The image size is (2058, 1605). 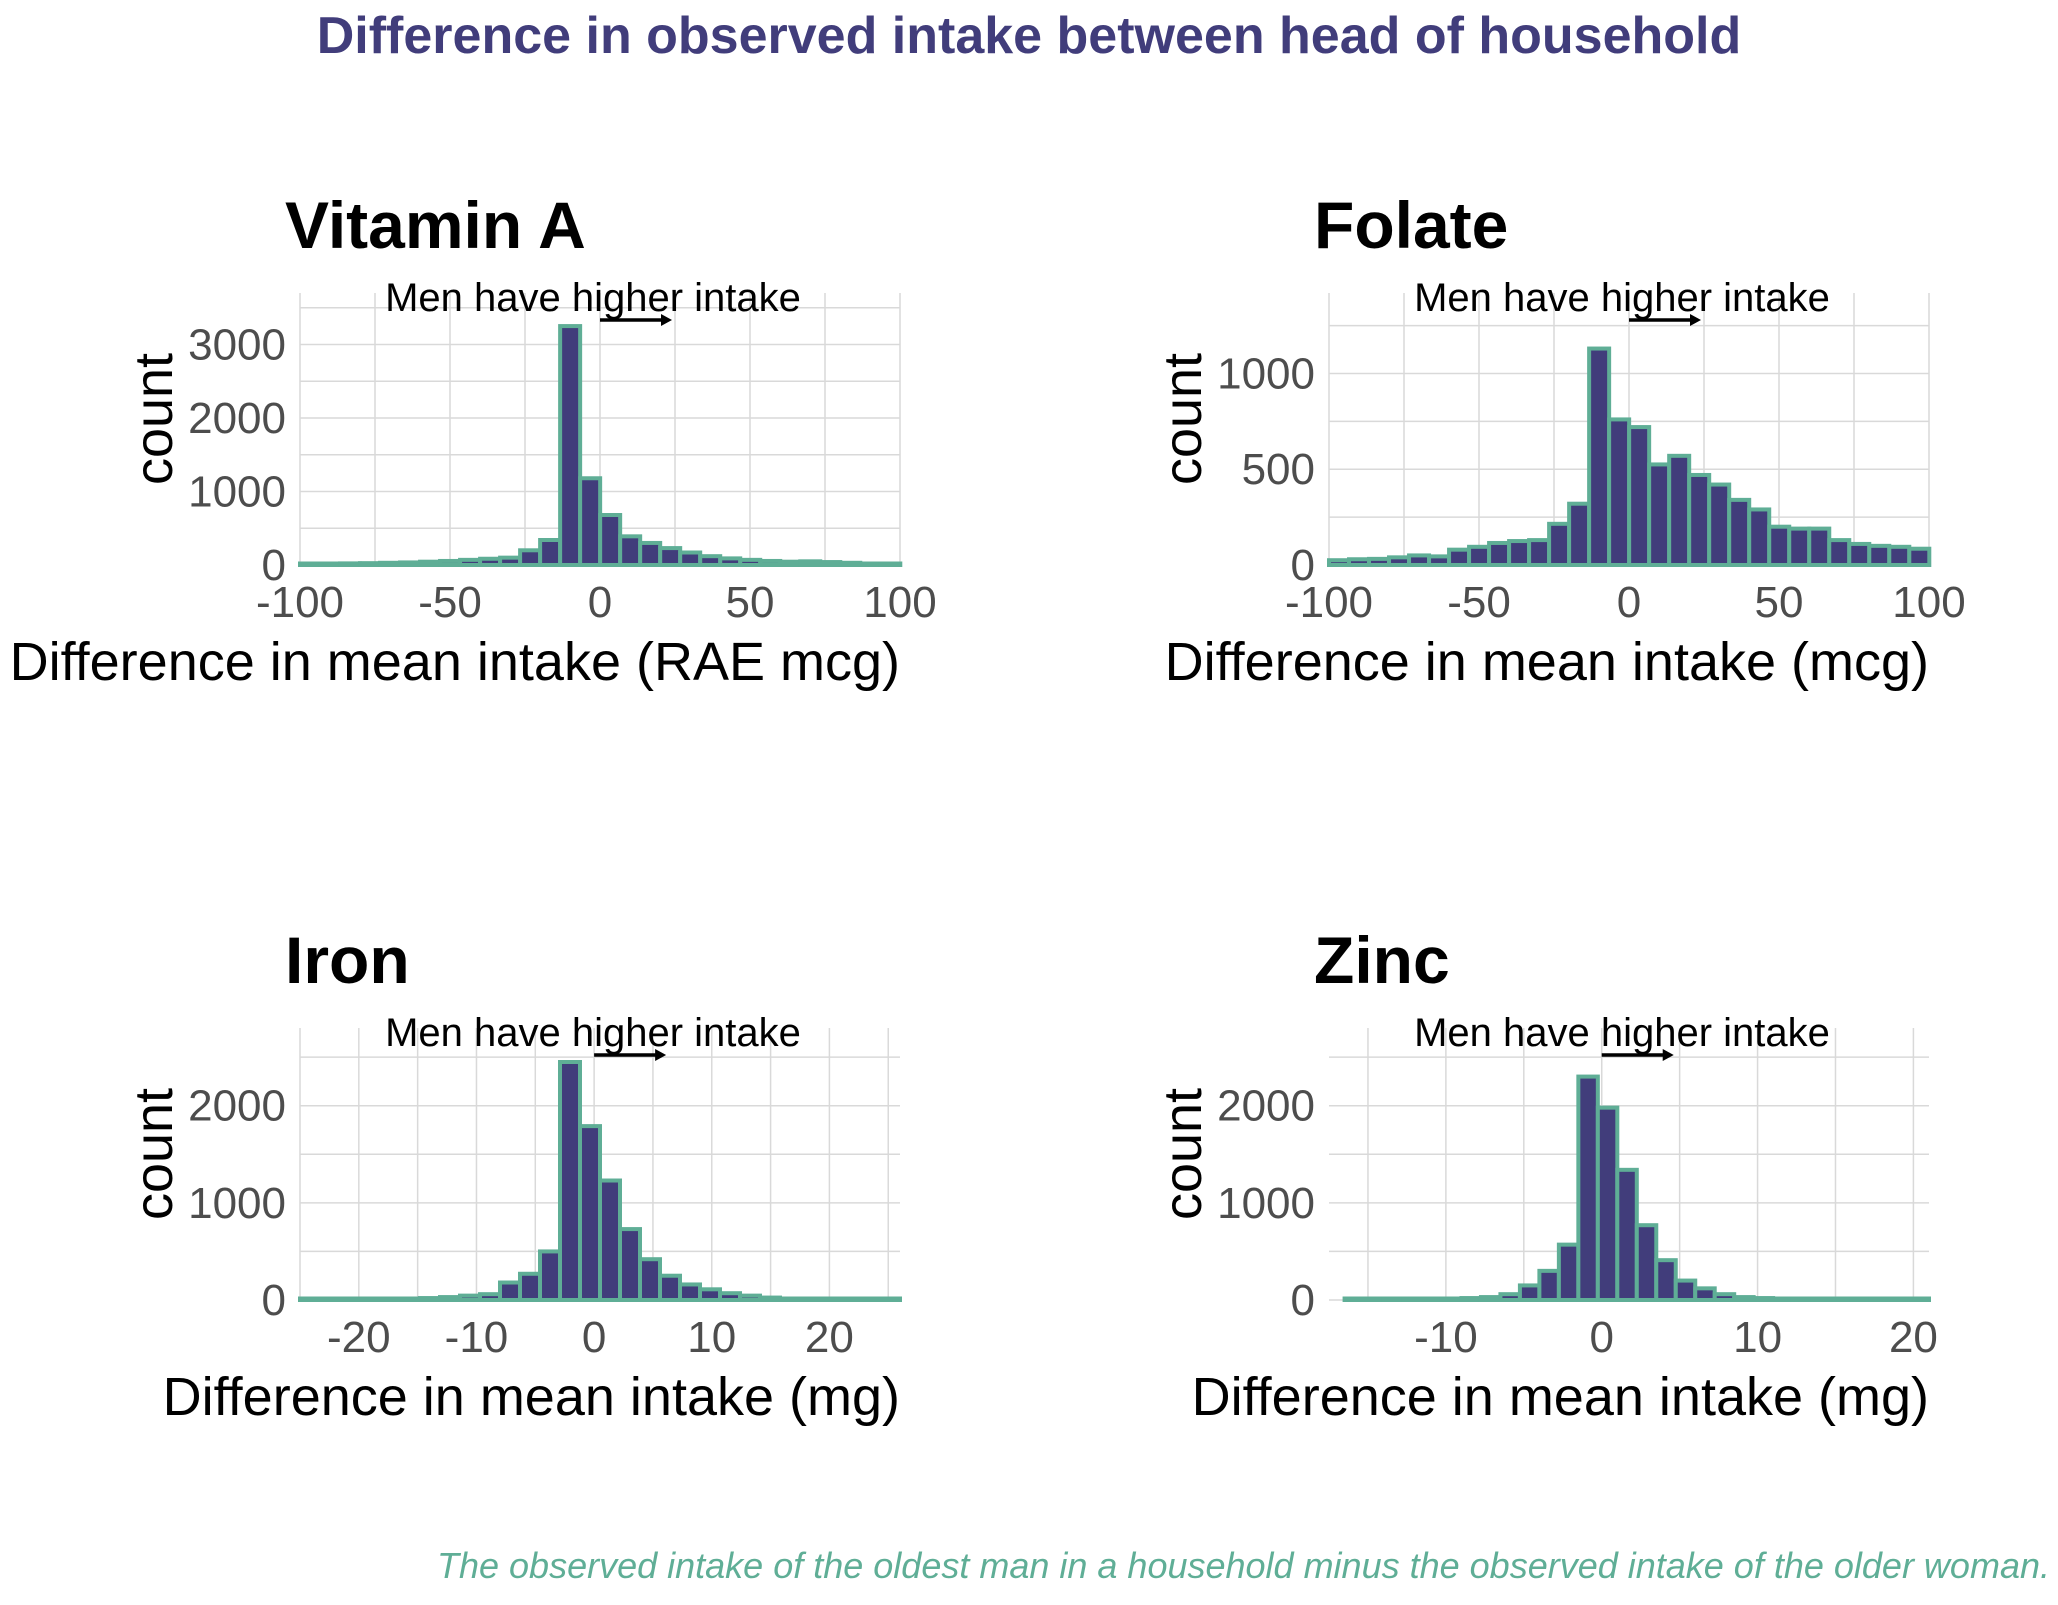 I want to click on x-axis-label: Difference in mean intake (RAE mcg), so click(x=455, y=662).